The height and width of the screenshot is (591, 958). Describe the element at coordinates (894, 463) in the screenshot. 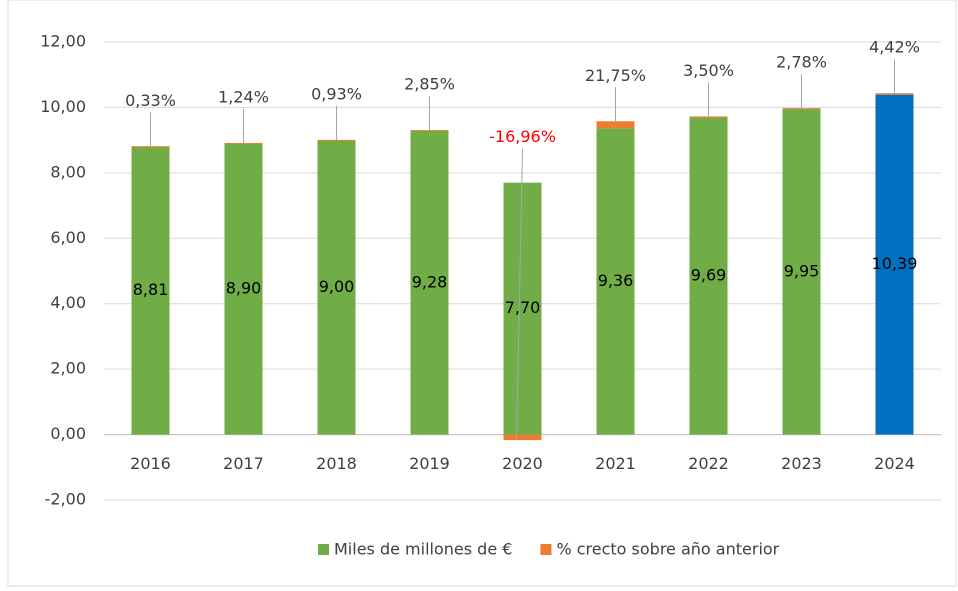

I see `x-tick-label: 2024` at that location.